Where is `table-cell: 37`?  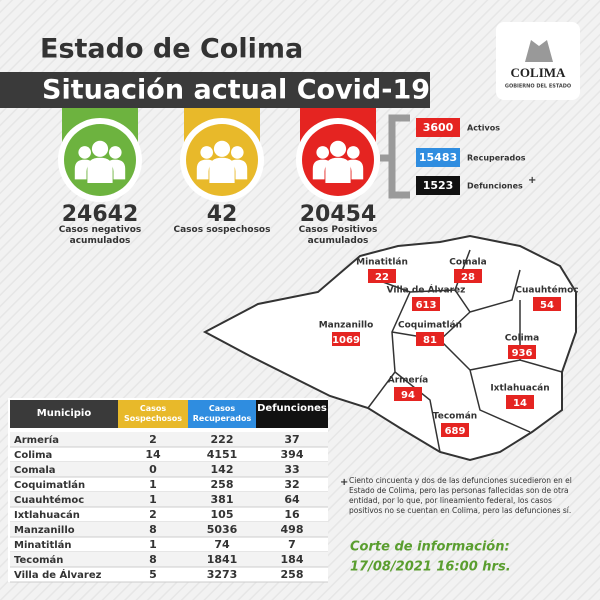 table-cell: 37 is located at coordinates (291, 439).